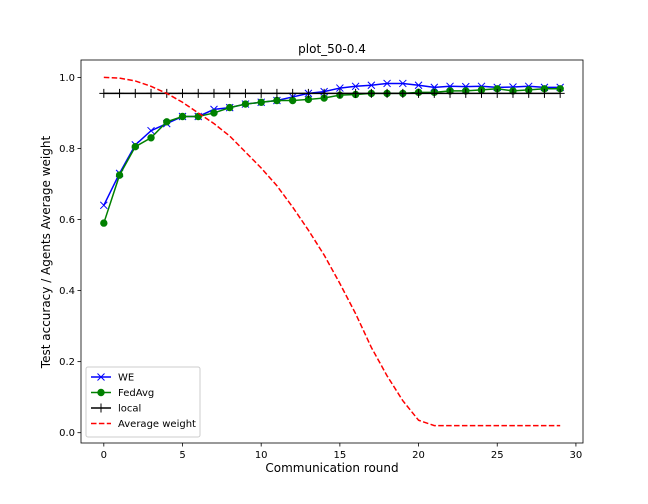 This screenshot has width=648, height=504. What do you see at coordinates (126, 378) in the screenshot?
I see `legend-label: WE` at bounding box center [126, 378].